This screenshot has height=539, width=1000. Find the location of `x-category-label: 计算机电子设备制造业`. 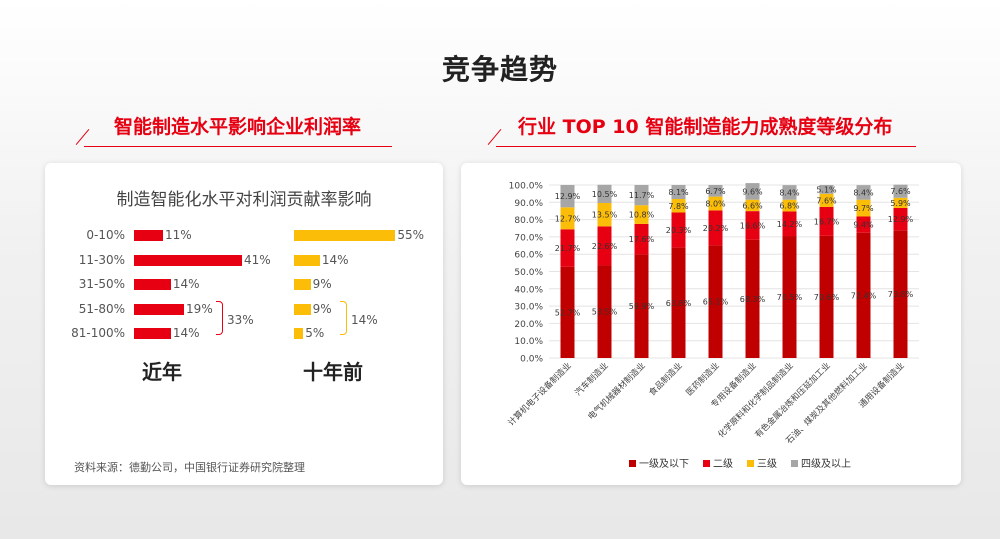

x-category-label: 计算机电子设备制造业 is located at coordinates (540, 394).